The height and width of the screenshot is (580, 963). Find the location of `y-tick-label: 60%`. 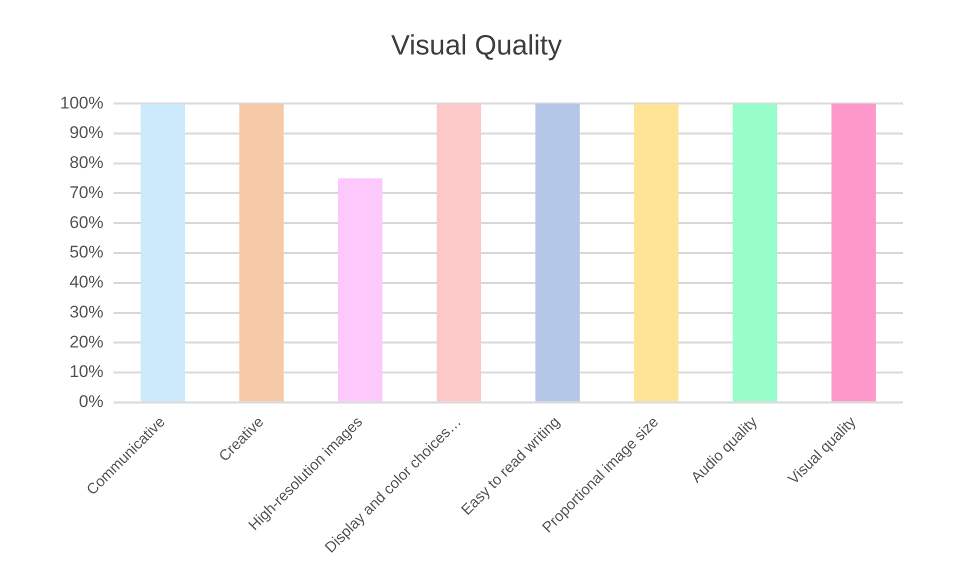

y-tick-label: 60% is located at coordinates (86, 222).